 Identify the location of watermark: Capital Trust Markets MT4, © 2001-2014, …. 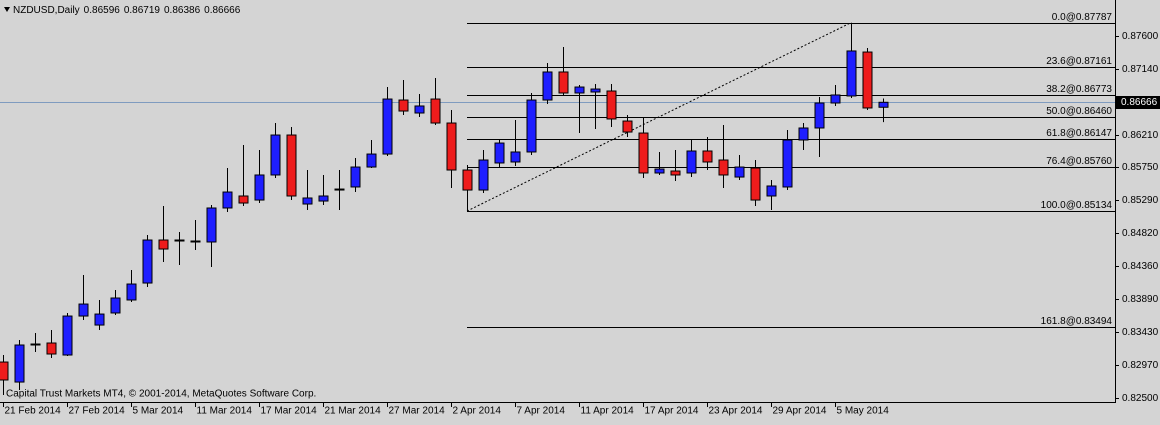
(161, 394).